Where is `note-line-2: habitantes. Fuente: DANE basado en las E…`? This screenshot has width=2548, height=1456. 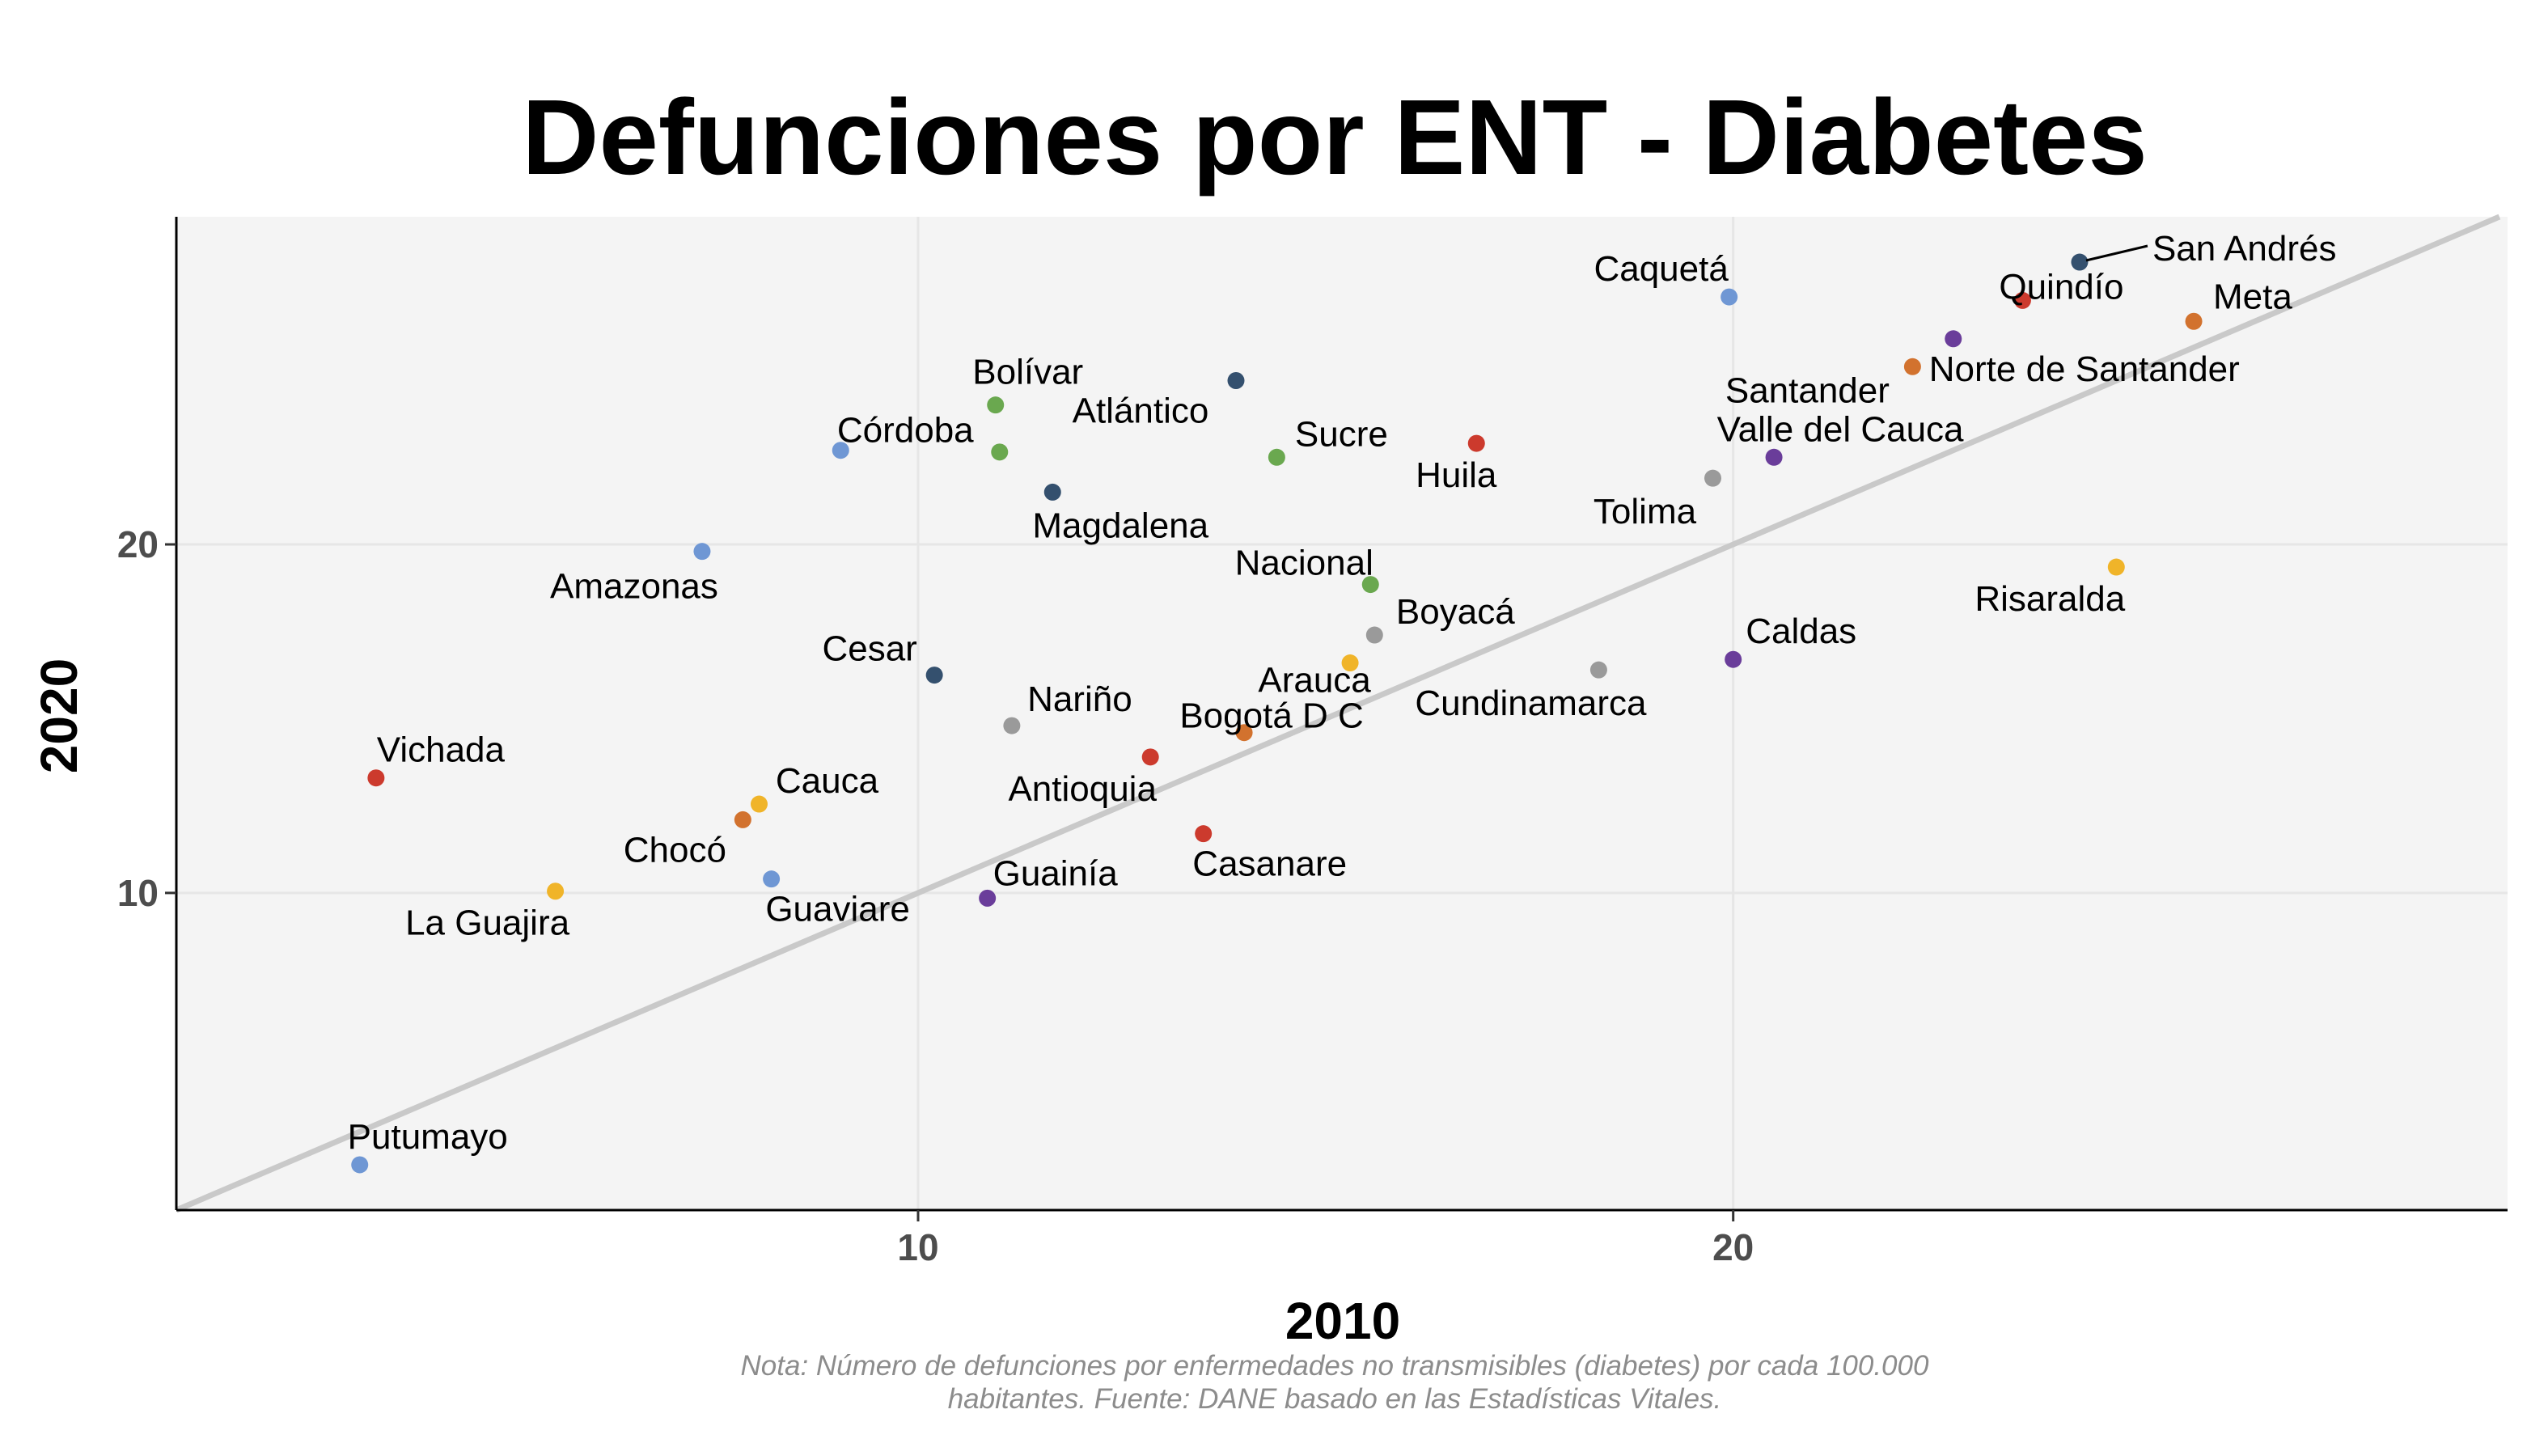
note-line-2: habitantes. Fuente: DANE basado en las E… is located at coordinates (1335, 1399).